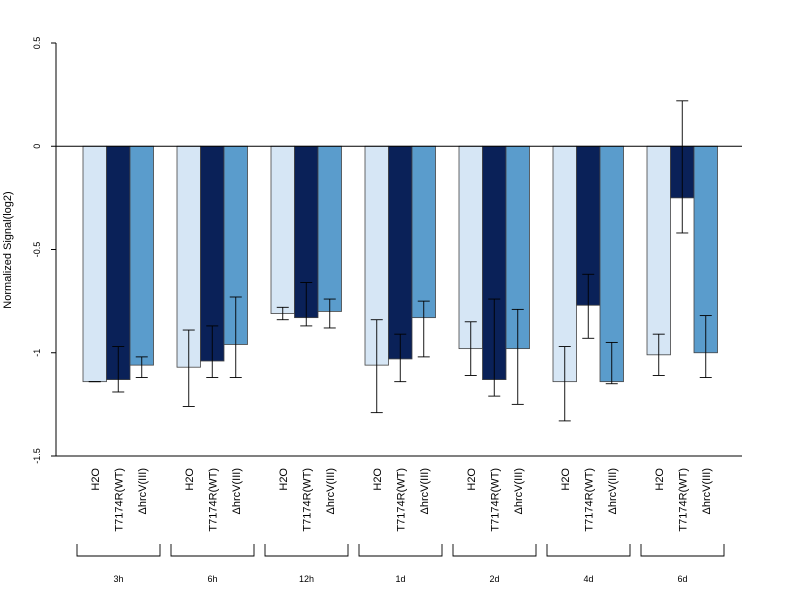 The image size is (800, 600). Describe the element at coordinates (37, 146) in the screenshot. I see `y-tick-label: 0` at that location.